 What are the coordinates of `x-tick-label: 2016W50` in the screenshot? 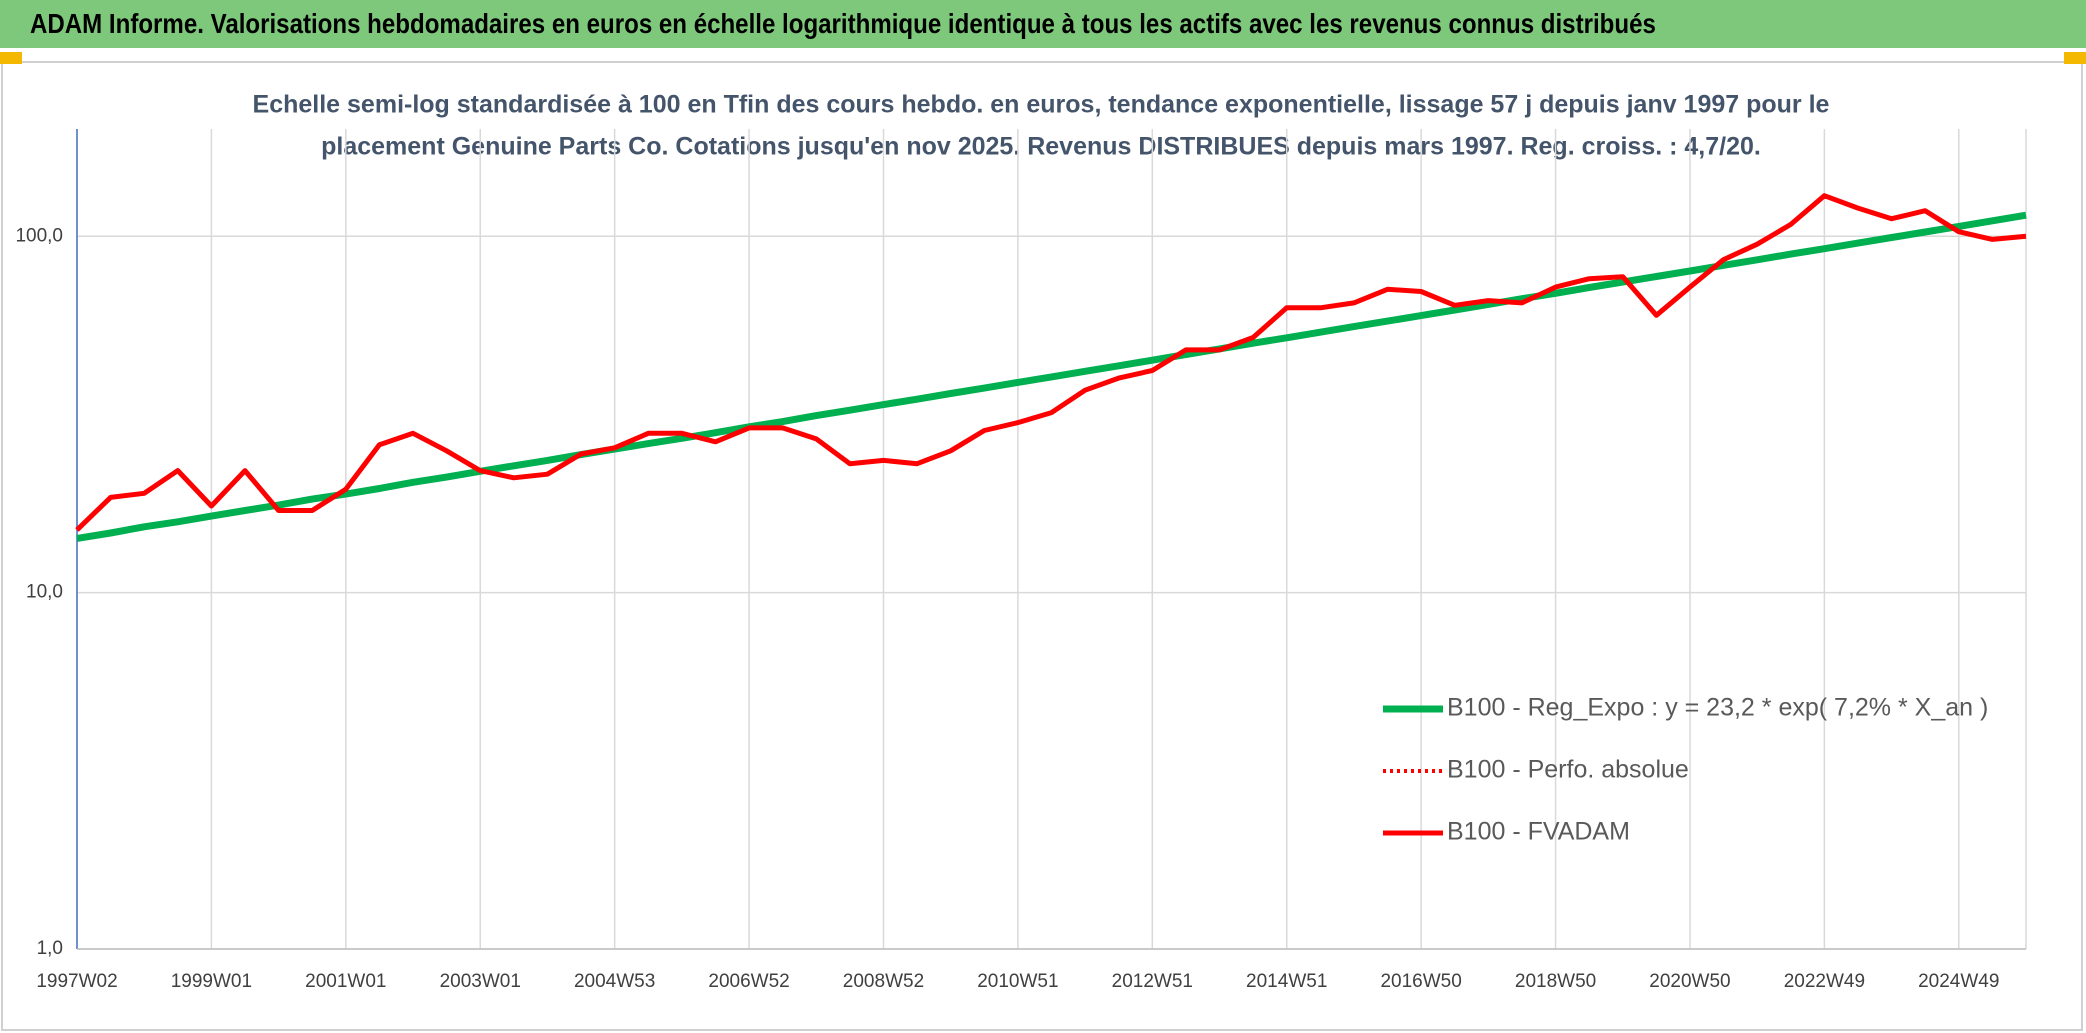 It's located at (1420, 981).